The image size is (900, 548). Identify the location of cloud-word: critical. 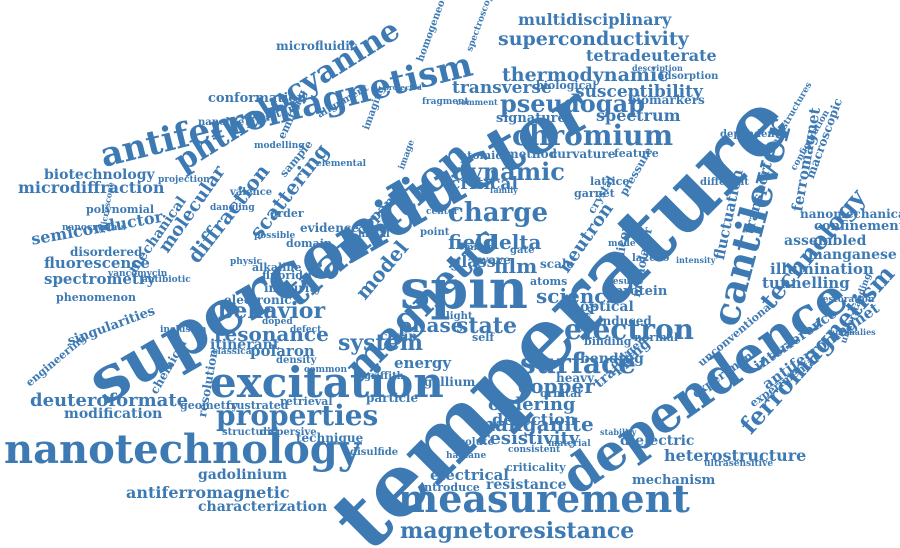
(484, 184).